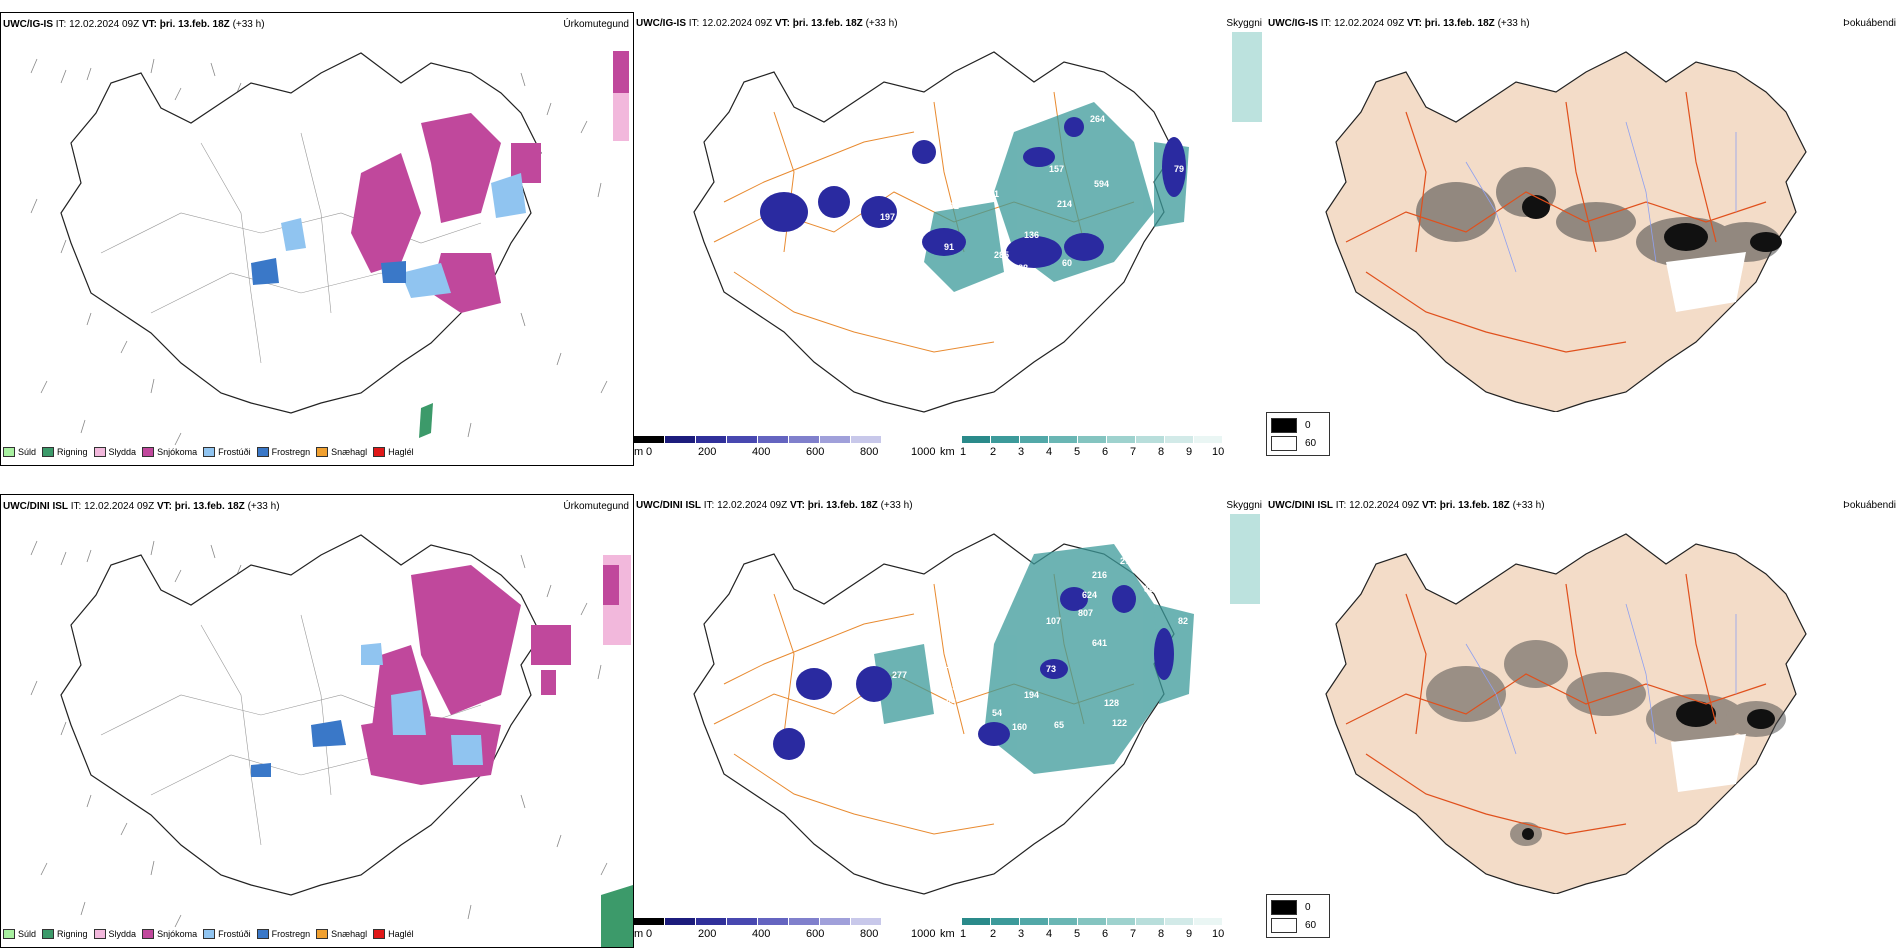 The image size is (1900, 950). I want to click on fog-title-top: Þokuábendi, so click(1869, 23).